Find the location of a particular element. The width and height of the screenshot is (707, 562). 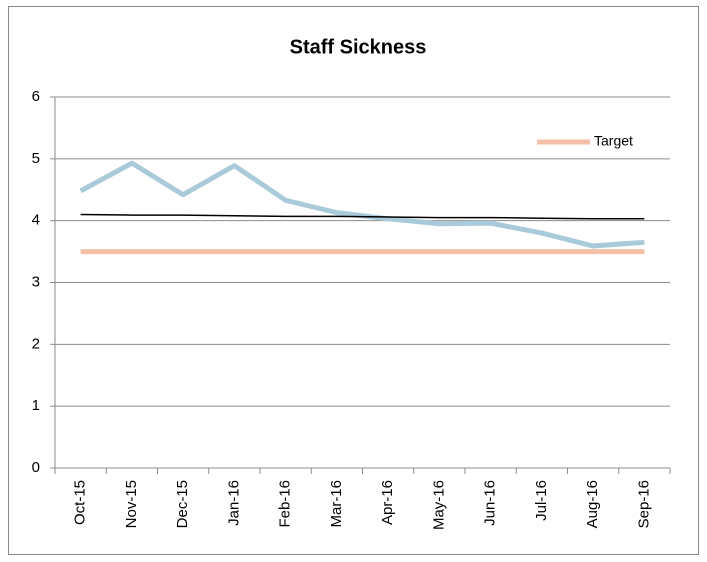

y-tick-label: 5 is located at coordinates (36, 158).